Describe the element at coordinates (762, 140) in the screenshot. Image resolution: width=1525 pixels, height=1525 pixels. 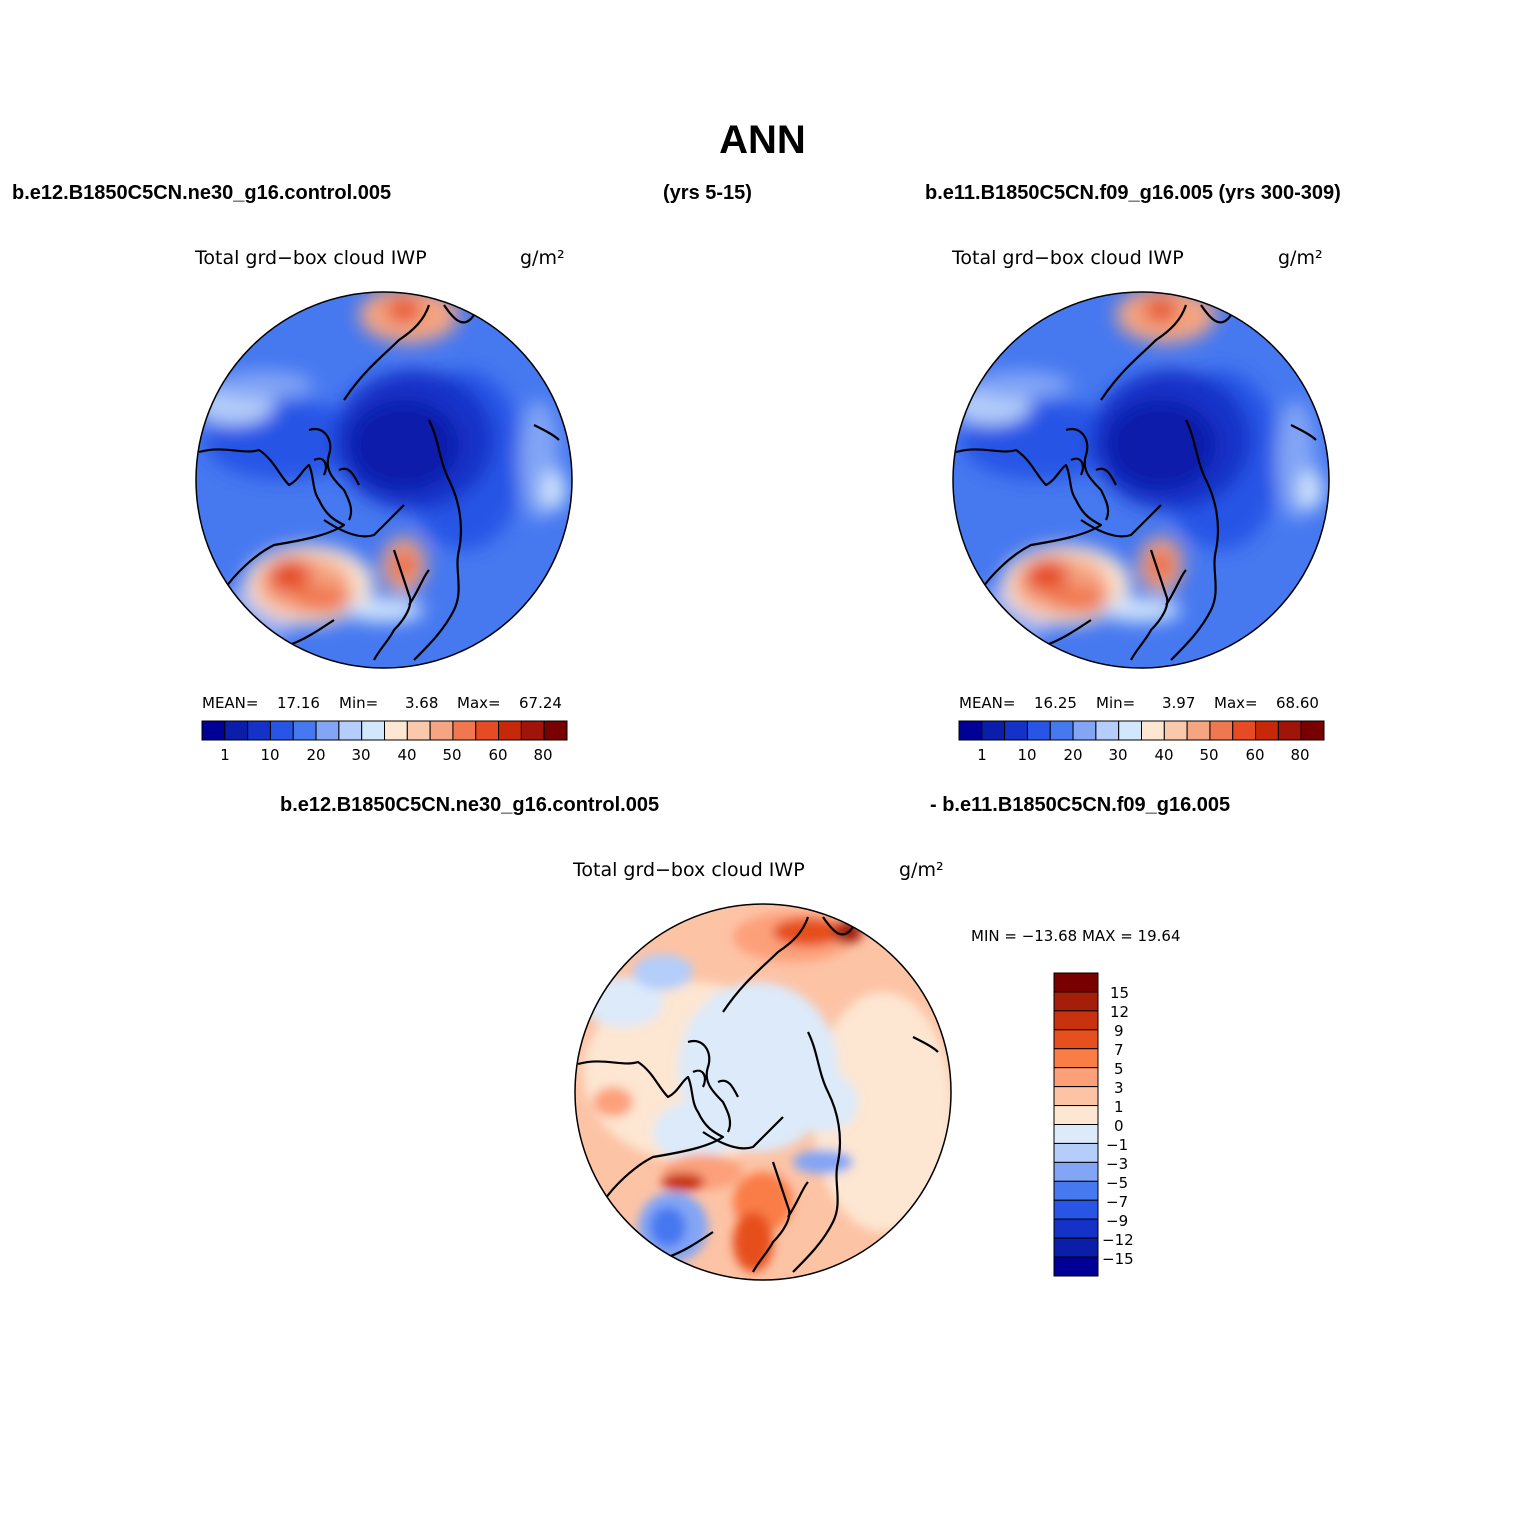
I see `figure-title: ANN` at that location.